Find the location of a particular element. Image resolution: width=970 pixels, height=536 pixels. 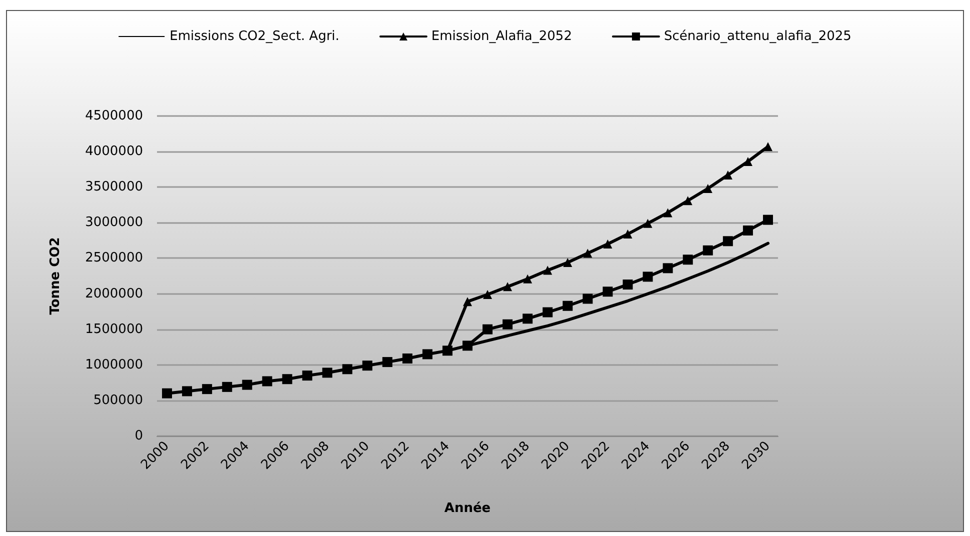

y-tick-label: 3000000 is located at coordinates (114, 222).